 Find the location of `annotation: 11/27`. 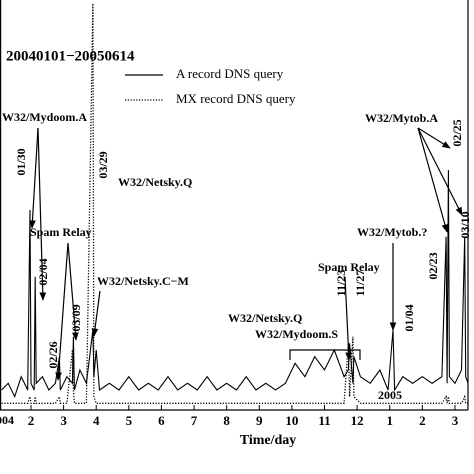

annotation: 11/27 is located at coordinates (360, 283).